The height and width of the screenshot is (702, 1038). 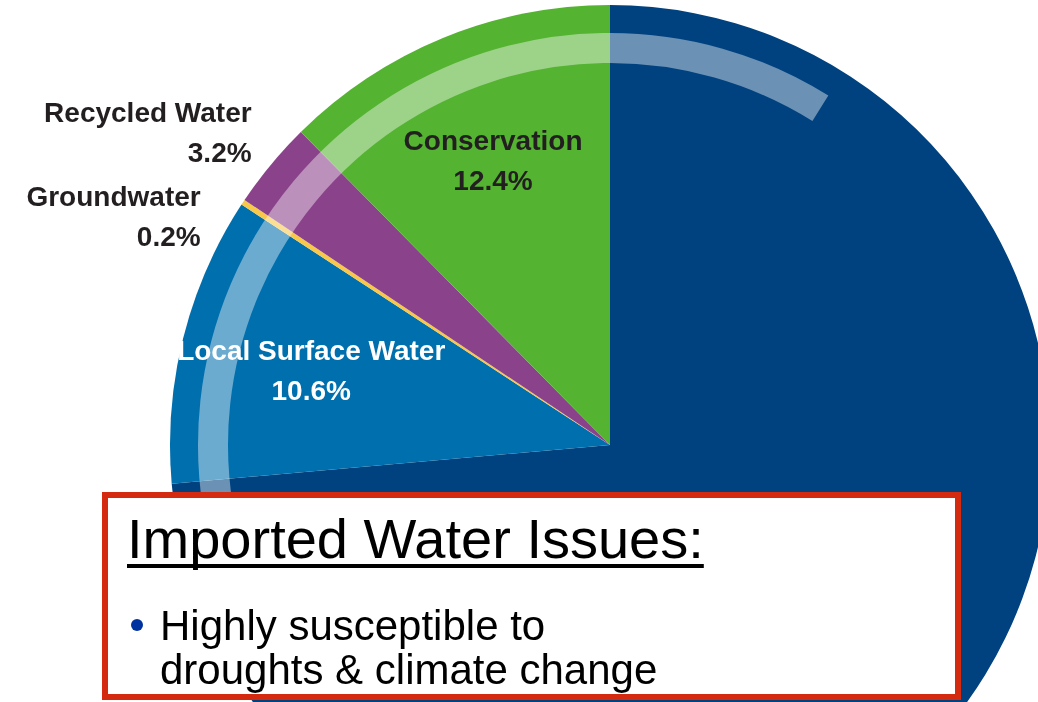 I want to click on data-label: 12.4%, so click(x=493, y=181).